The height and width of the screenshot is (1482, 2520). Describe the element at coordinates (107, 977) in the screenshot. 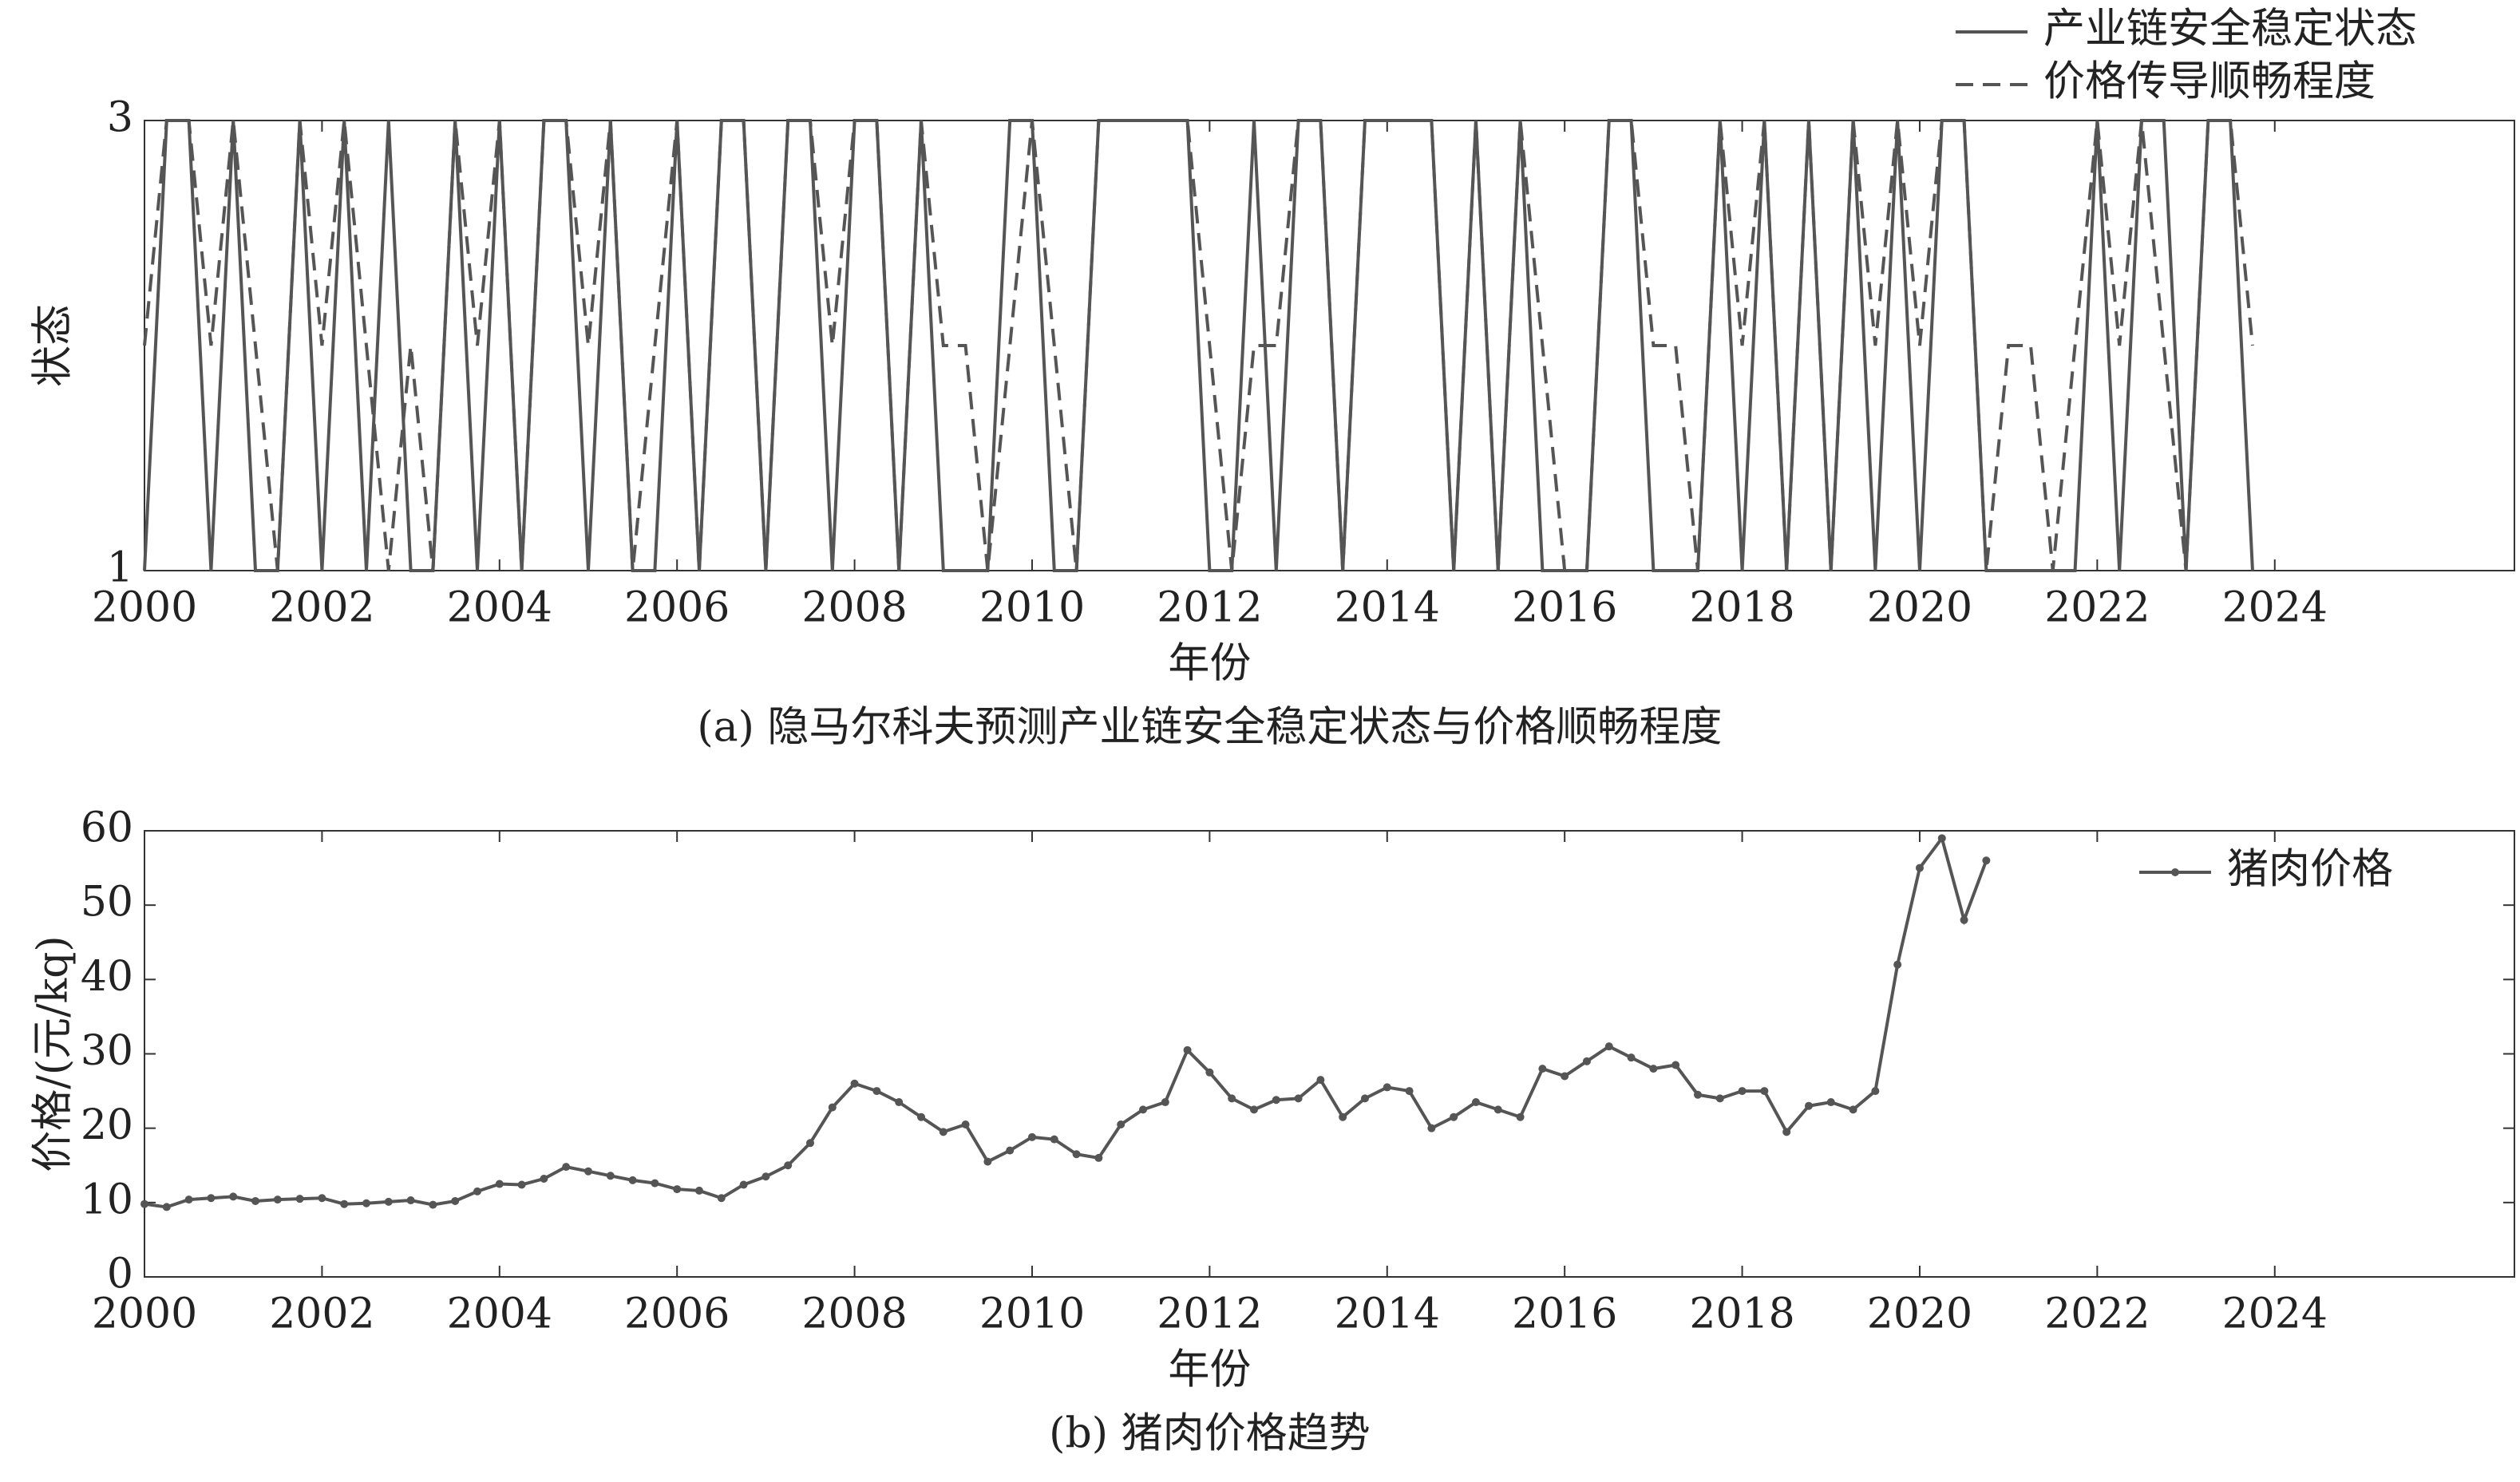

I see `y-tick-label: 40` at that location.